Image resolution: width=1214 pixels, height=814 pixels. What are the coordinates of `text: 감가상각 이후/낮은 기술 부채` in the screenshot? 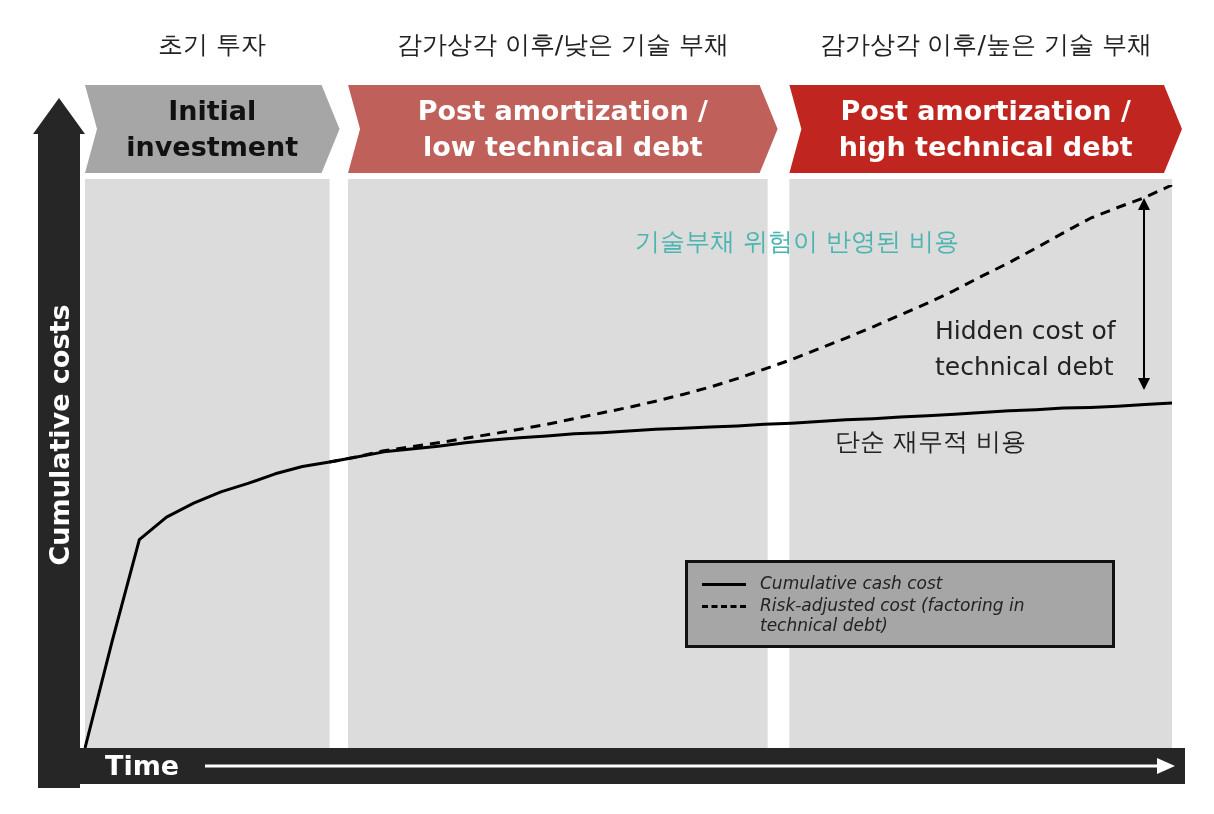 It's located at (562, 45).